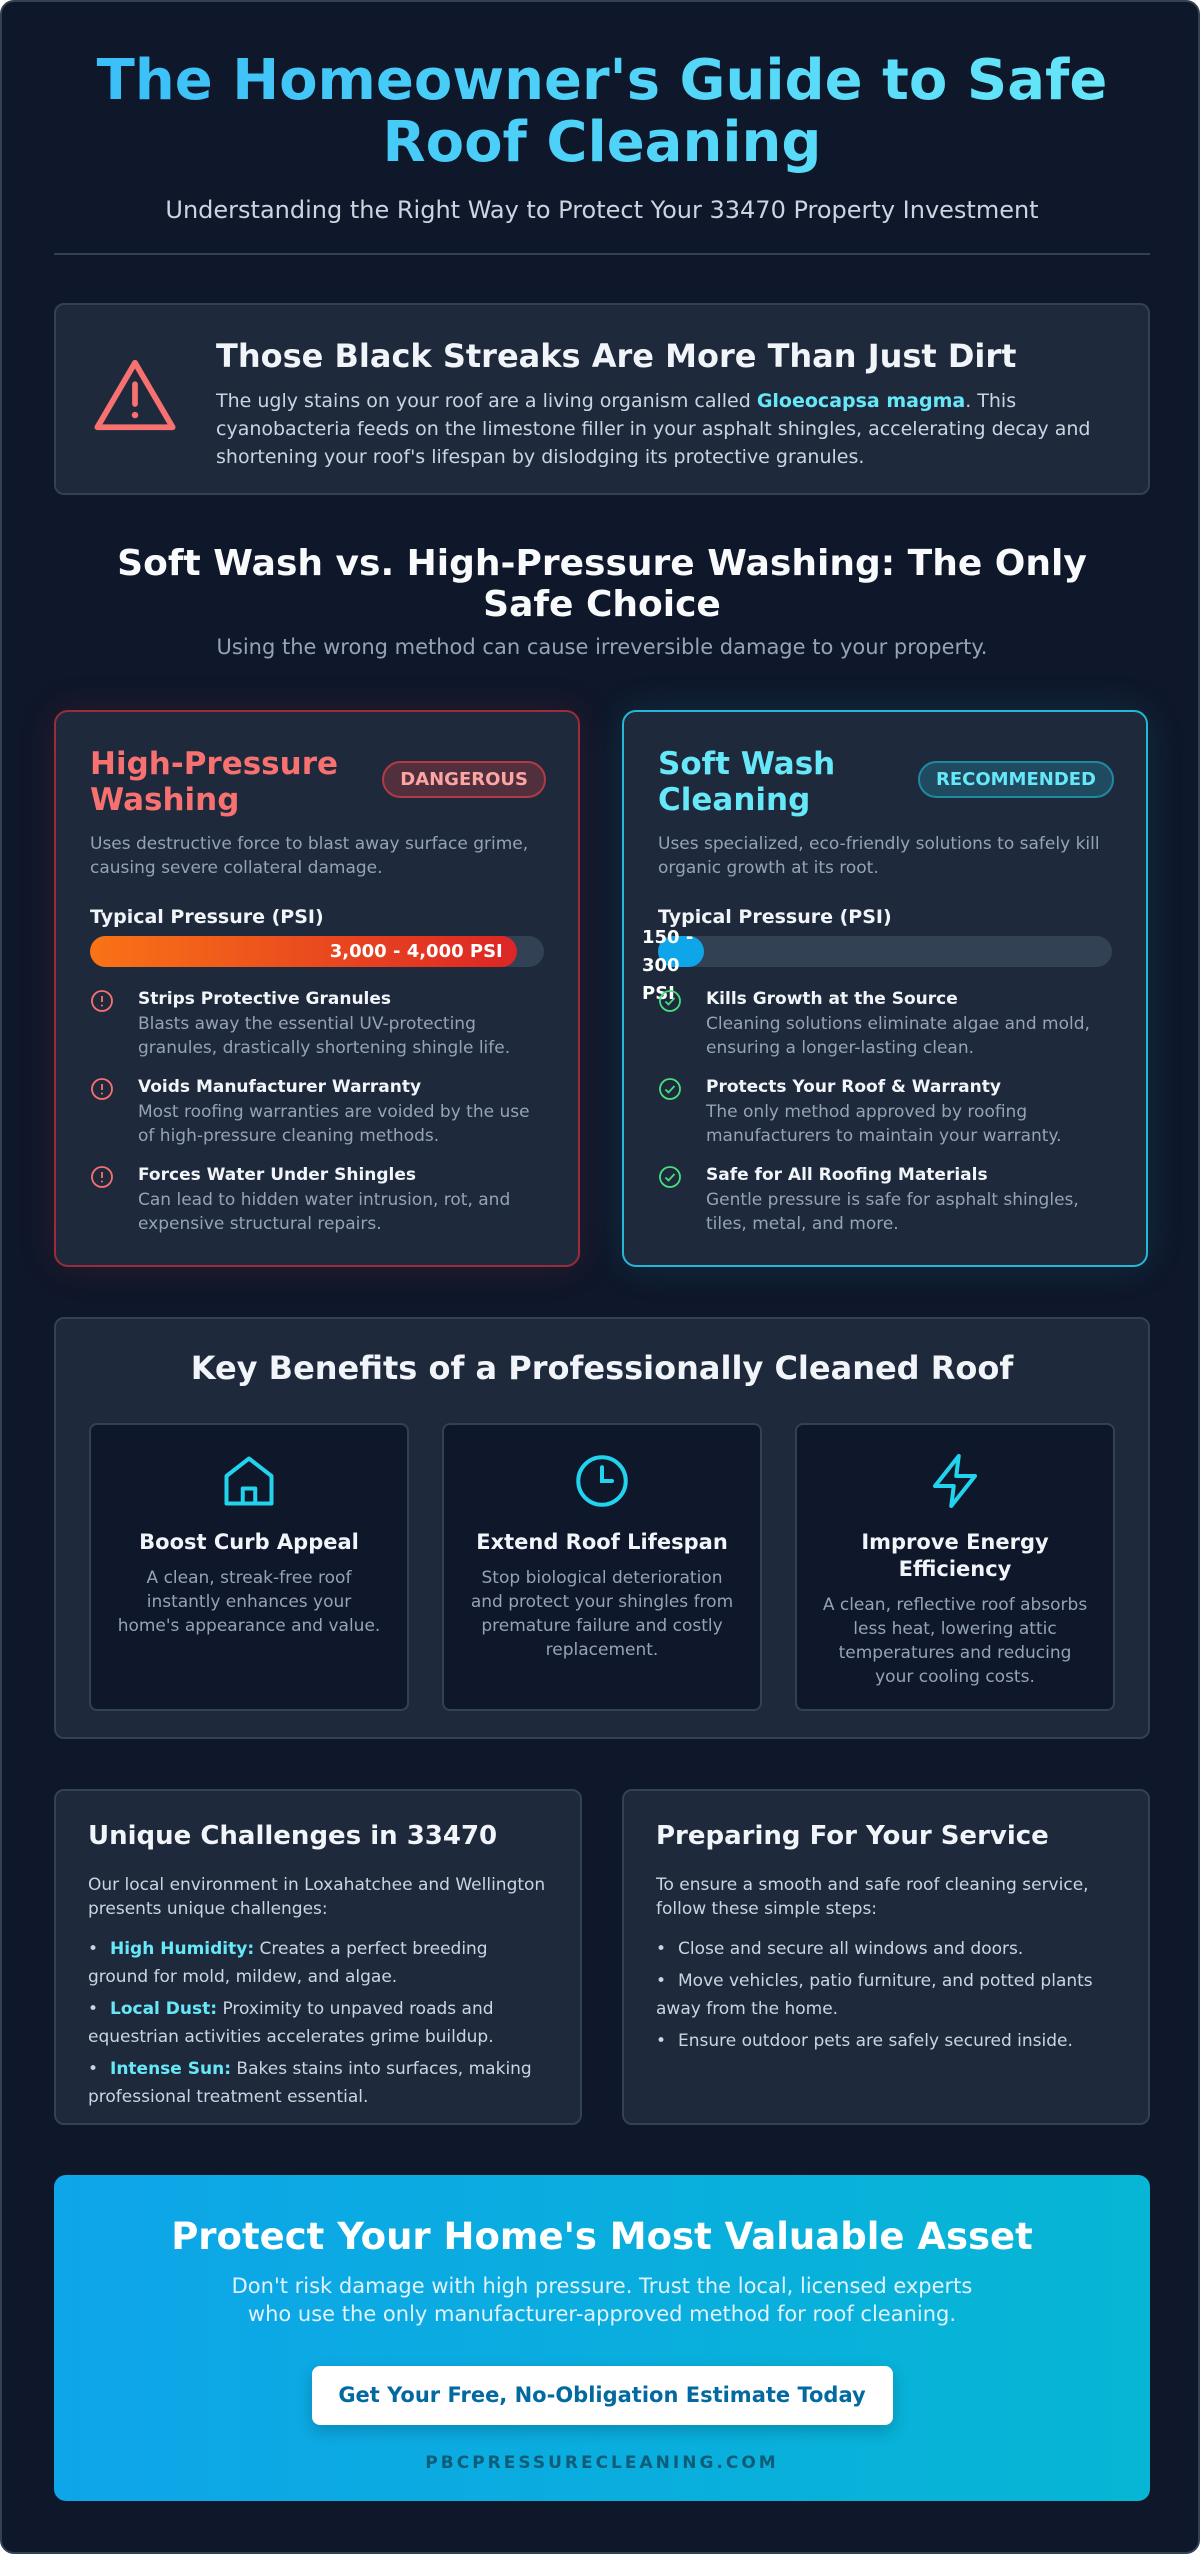 The height and width of the screenshot is (2554, 1200). I want to click on item-title: Voids Manufacturer Warranty, so click(280, 1087).